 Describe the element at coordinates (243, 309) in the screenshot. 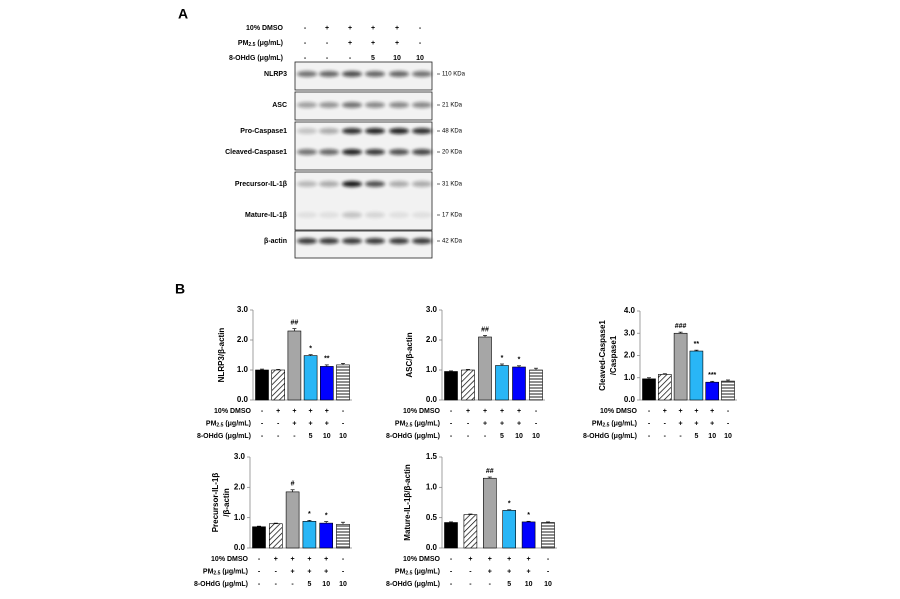

I see `y-tick-label: 3.0` at that location.